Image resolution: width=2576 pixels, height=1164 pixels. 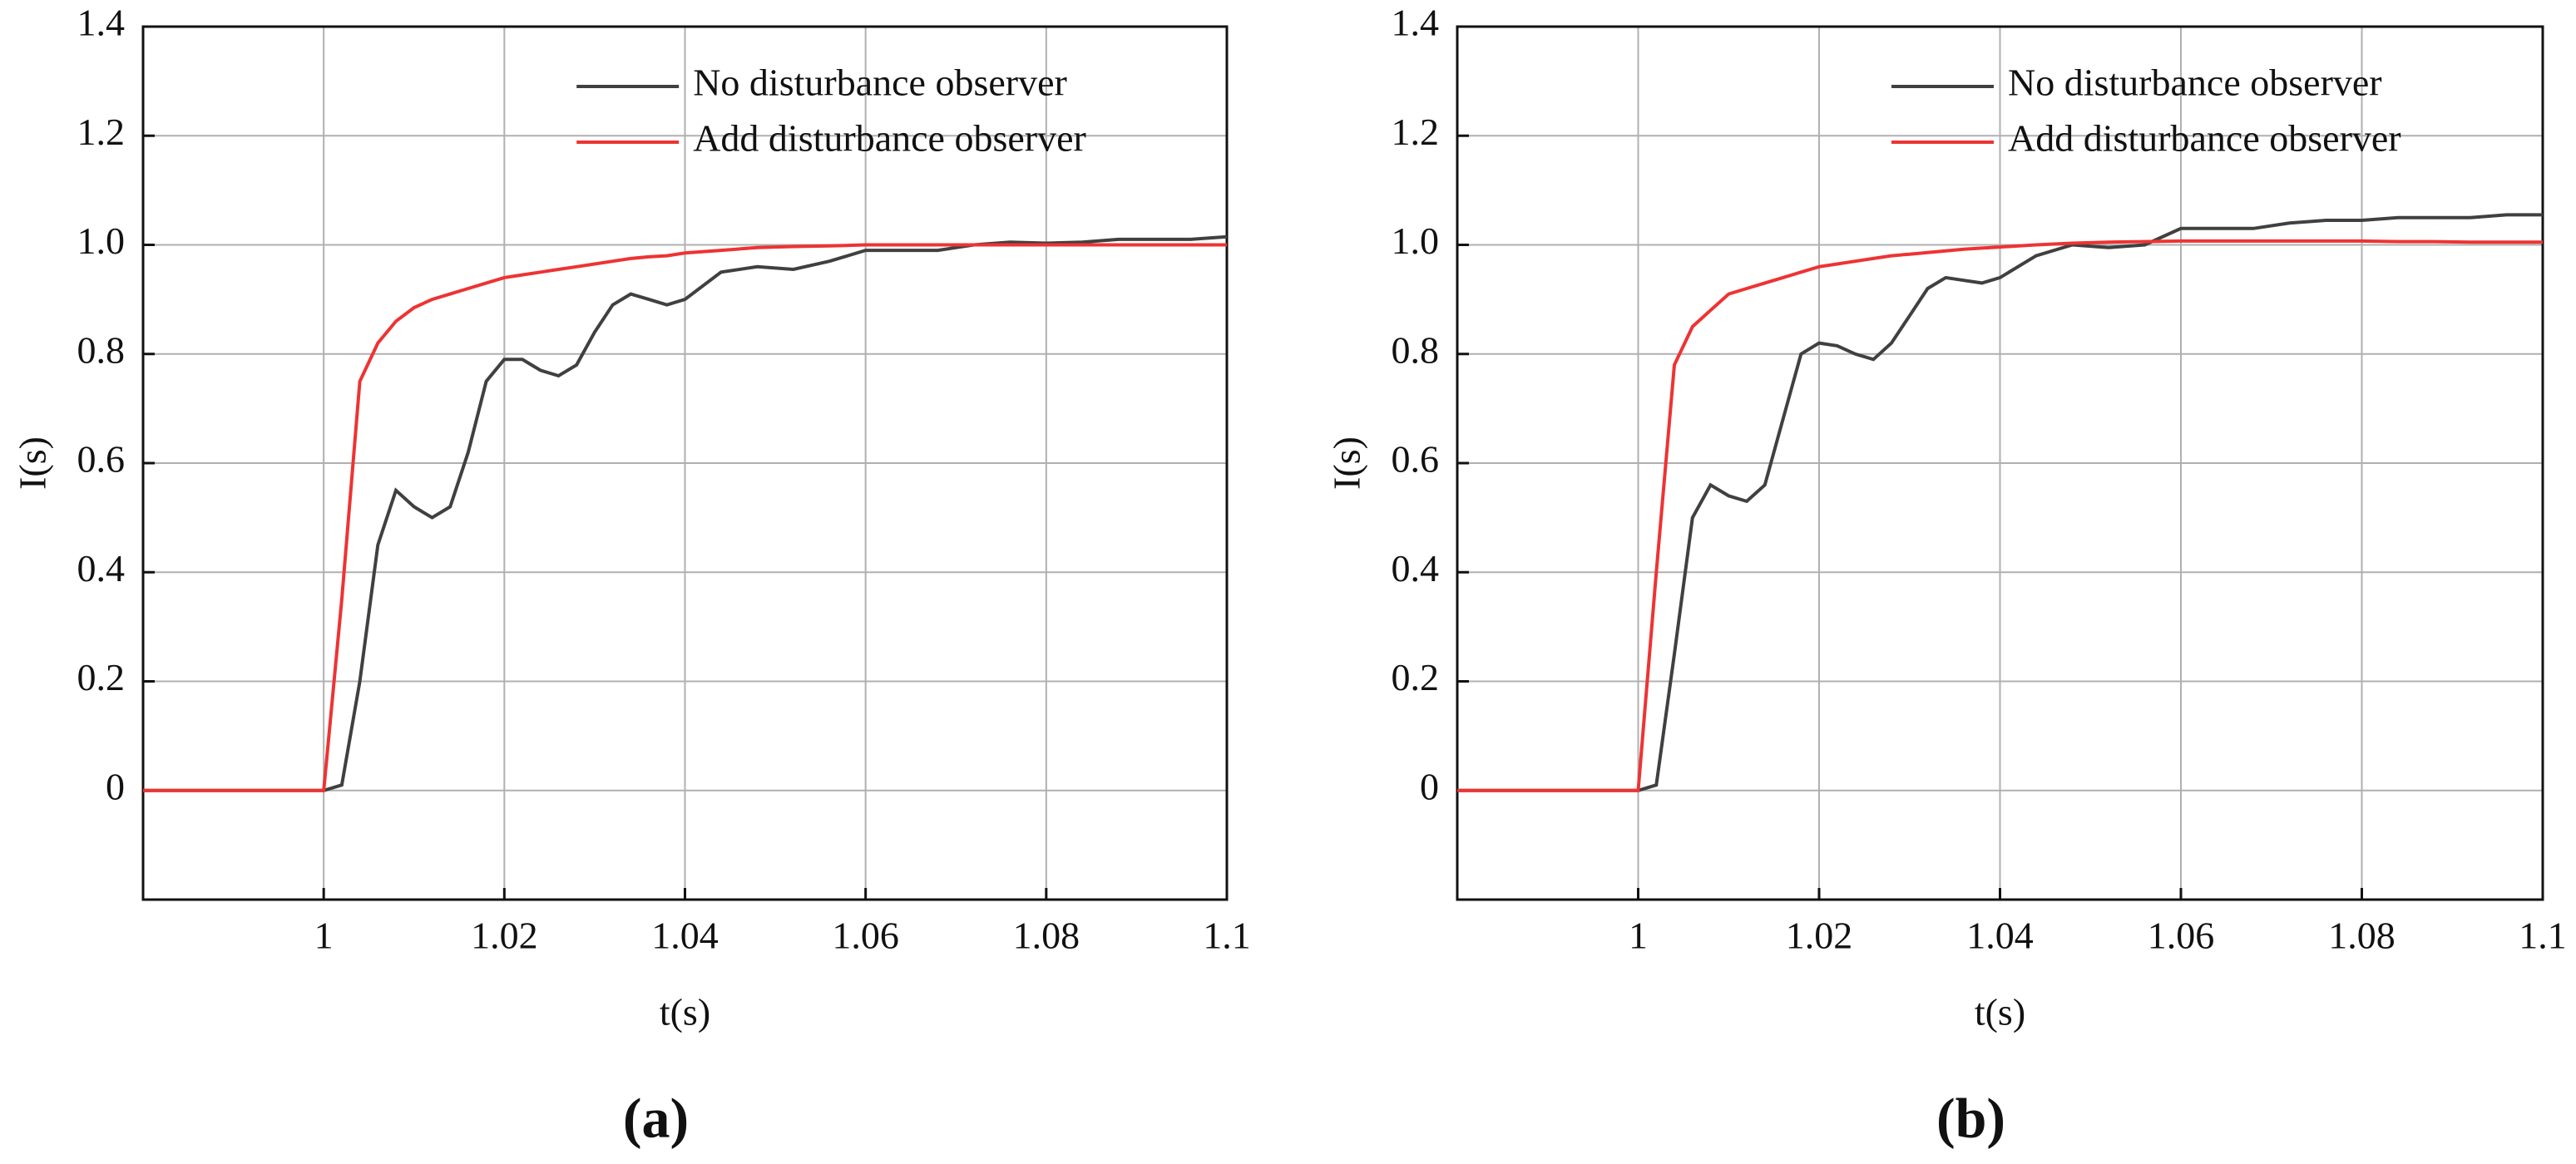 What do you see at coordinates (656, 1118) in the screenshot?
I see `caption: (a)` at bounding box center [656, 1118].